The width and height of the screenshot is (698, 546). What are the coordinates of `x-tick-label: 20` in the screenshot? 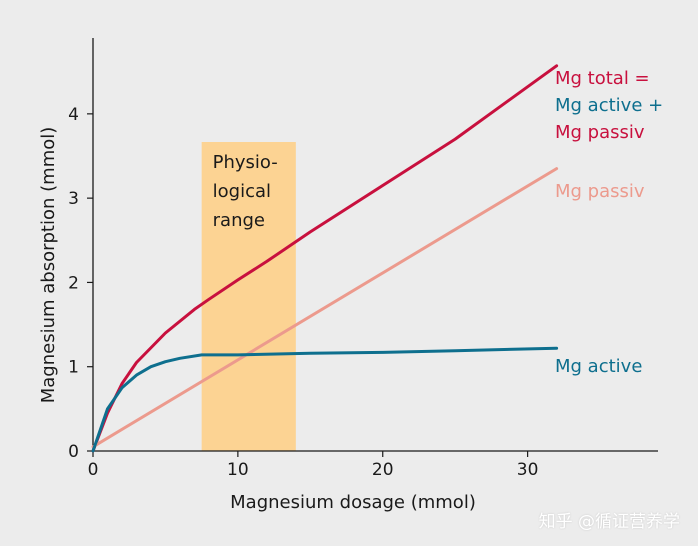 It's located at (383, 470).